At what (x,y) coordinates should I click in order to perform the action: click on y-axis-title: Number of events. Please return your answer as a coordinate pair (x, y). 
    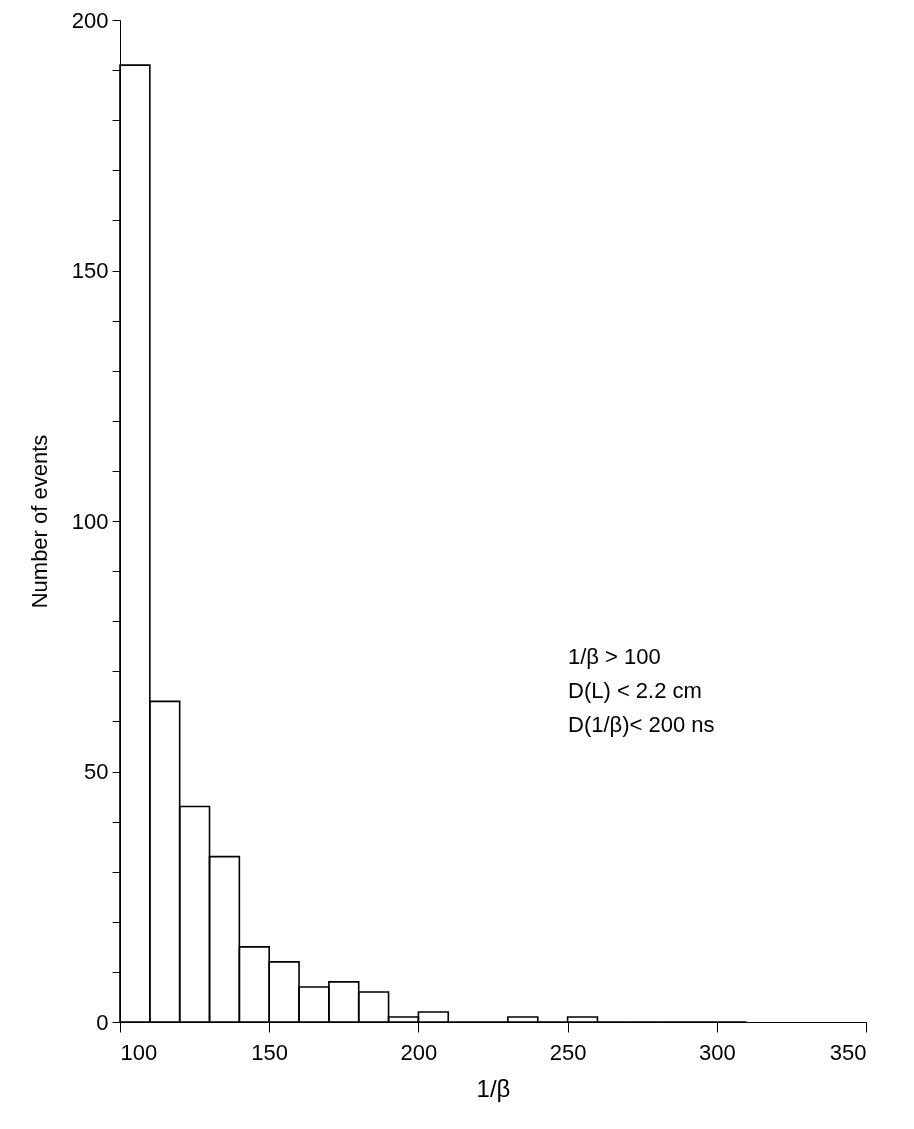
    Looking at the image, I should click on (39, 521).